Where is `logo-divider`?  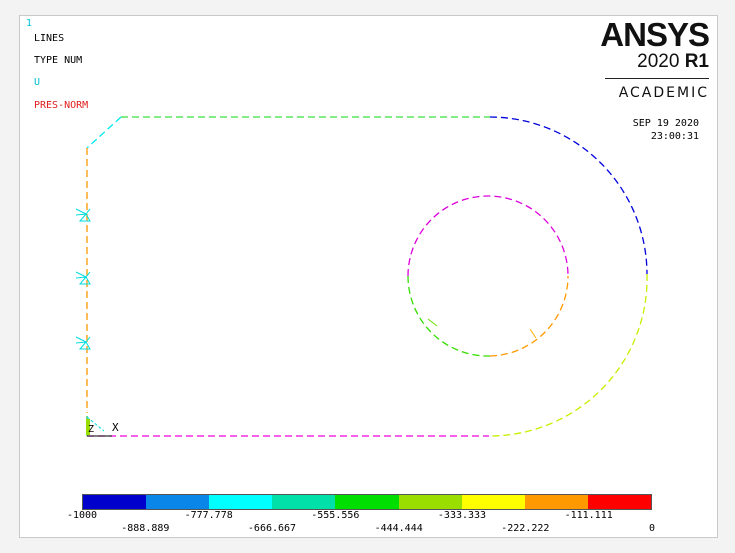 logo-divider is located at coordinates (657, 78).